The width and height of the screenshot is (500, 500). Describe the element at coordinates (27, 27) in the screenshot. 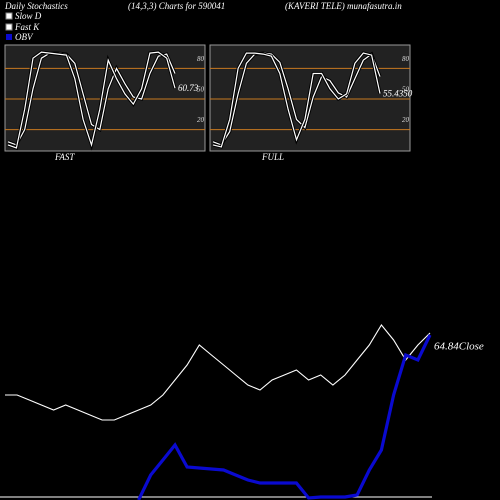

I see `legend-label: Fast K` at that location.